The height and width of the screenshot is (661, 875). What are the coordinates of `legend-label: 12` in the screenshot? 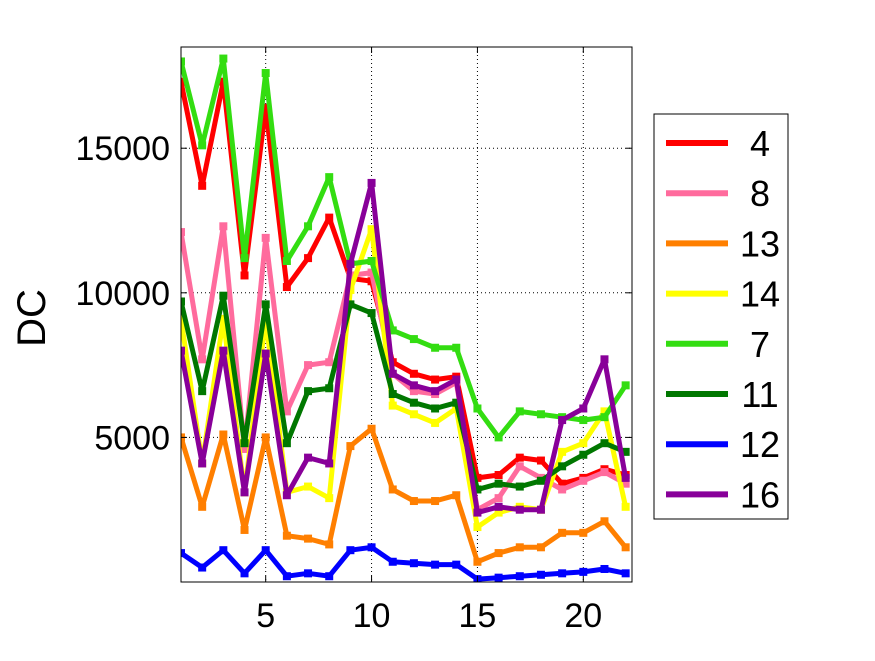 It's located at (760, 444).